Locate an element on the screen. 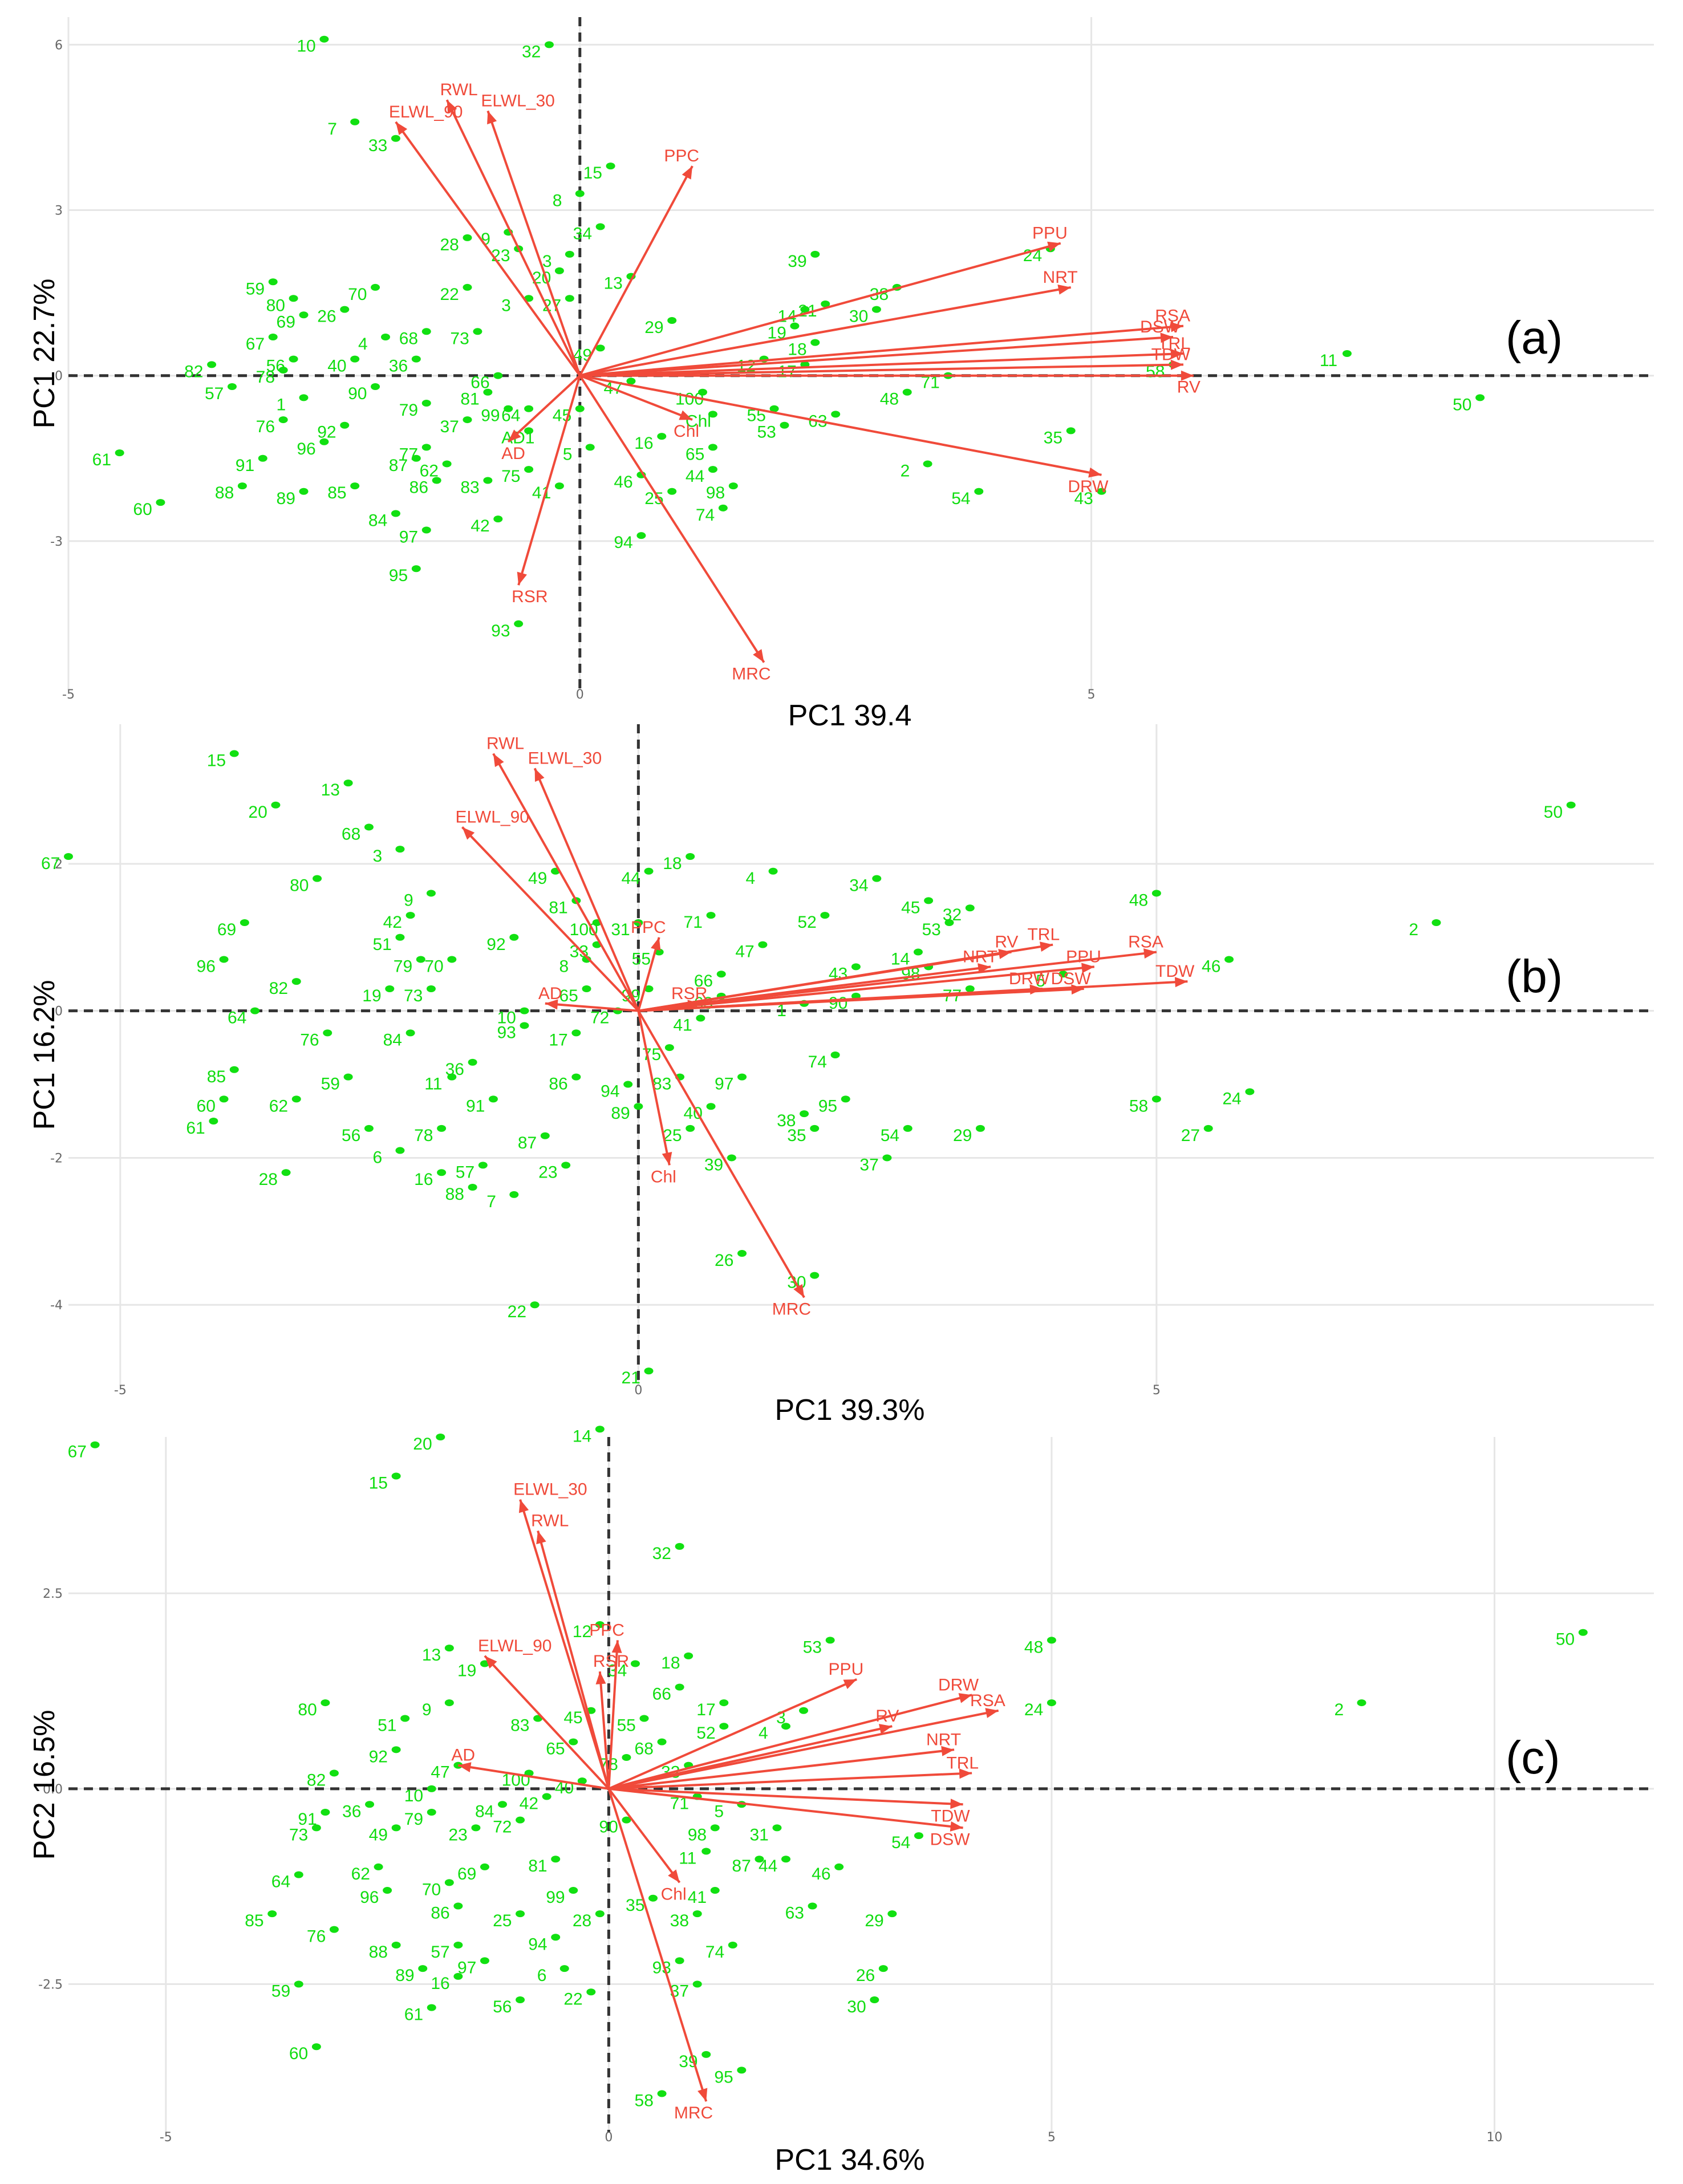 Image resolution: width=1683 pixels, height=2184 pixels. genotype-point-label: 46 is located at coordinates (623, 482).